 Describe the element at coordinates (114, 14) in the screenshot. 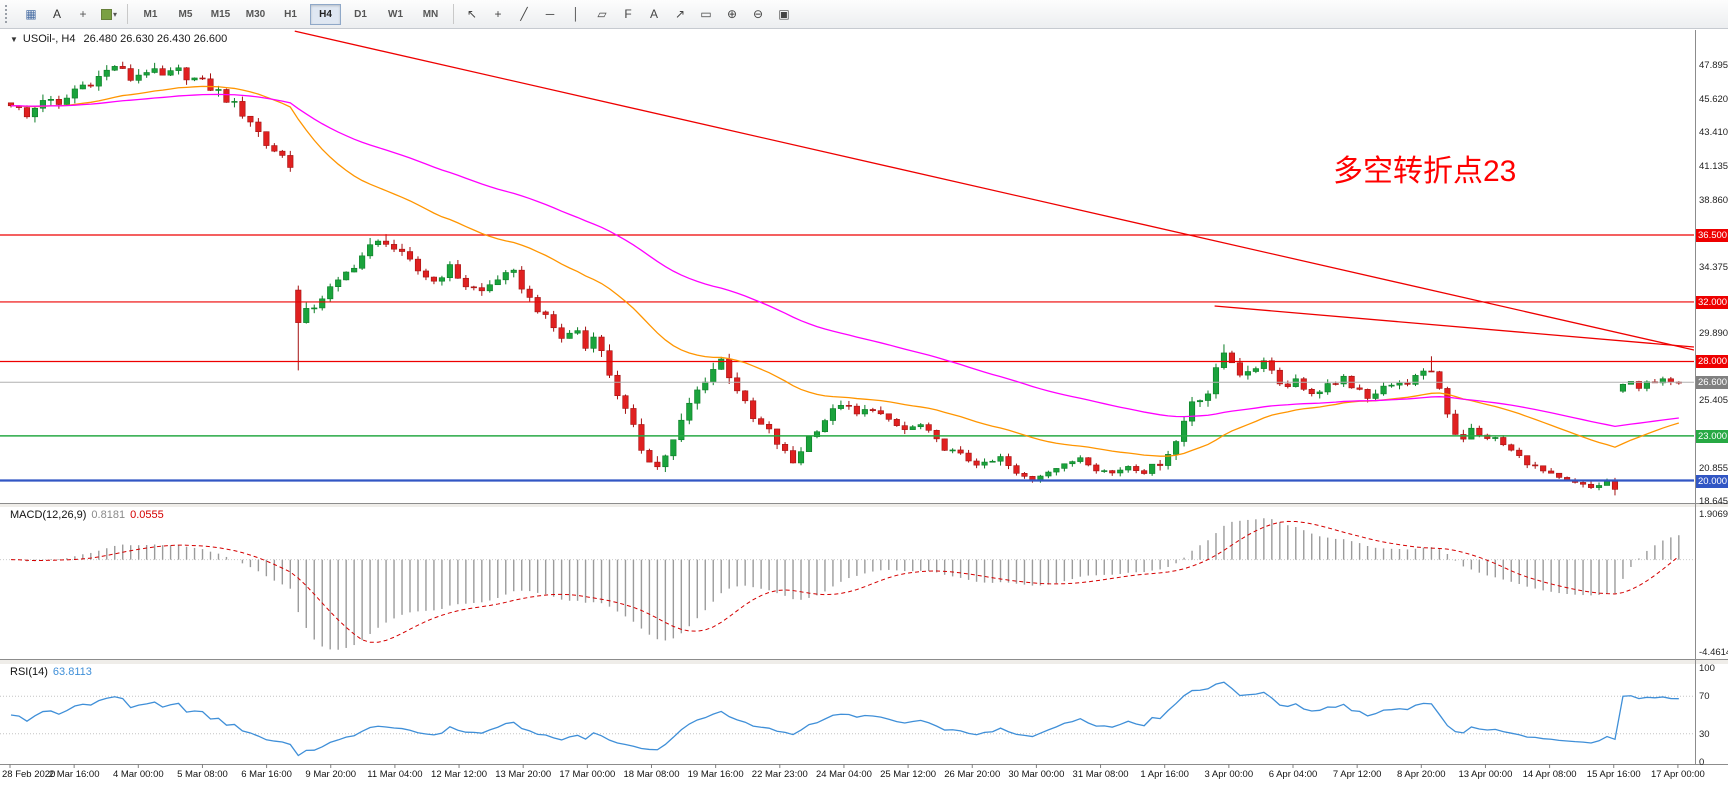

I see `dropdown-caret-icon: ▾` at that location.